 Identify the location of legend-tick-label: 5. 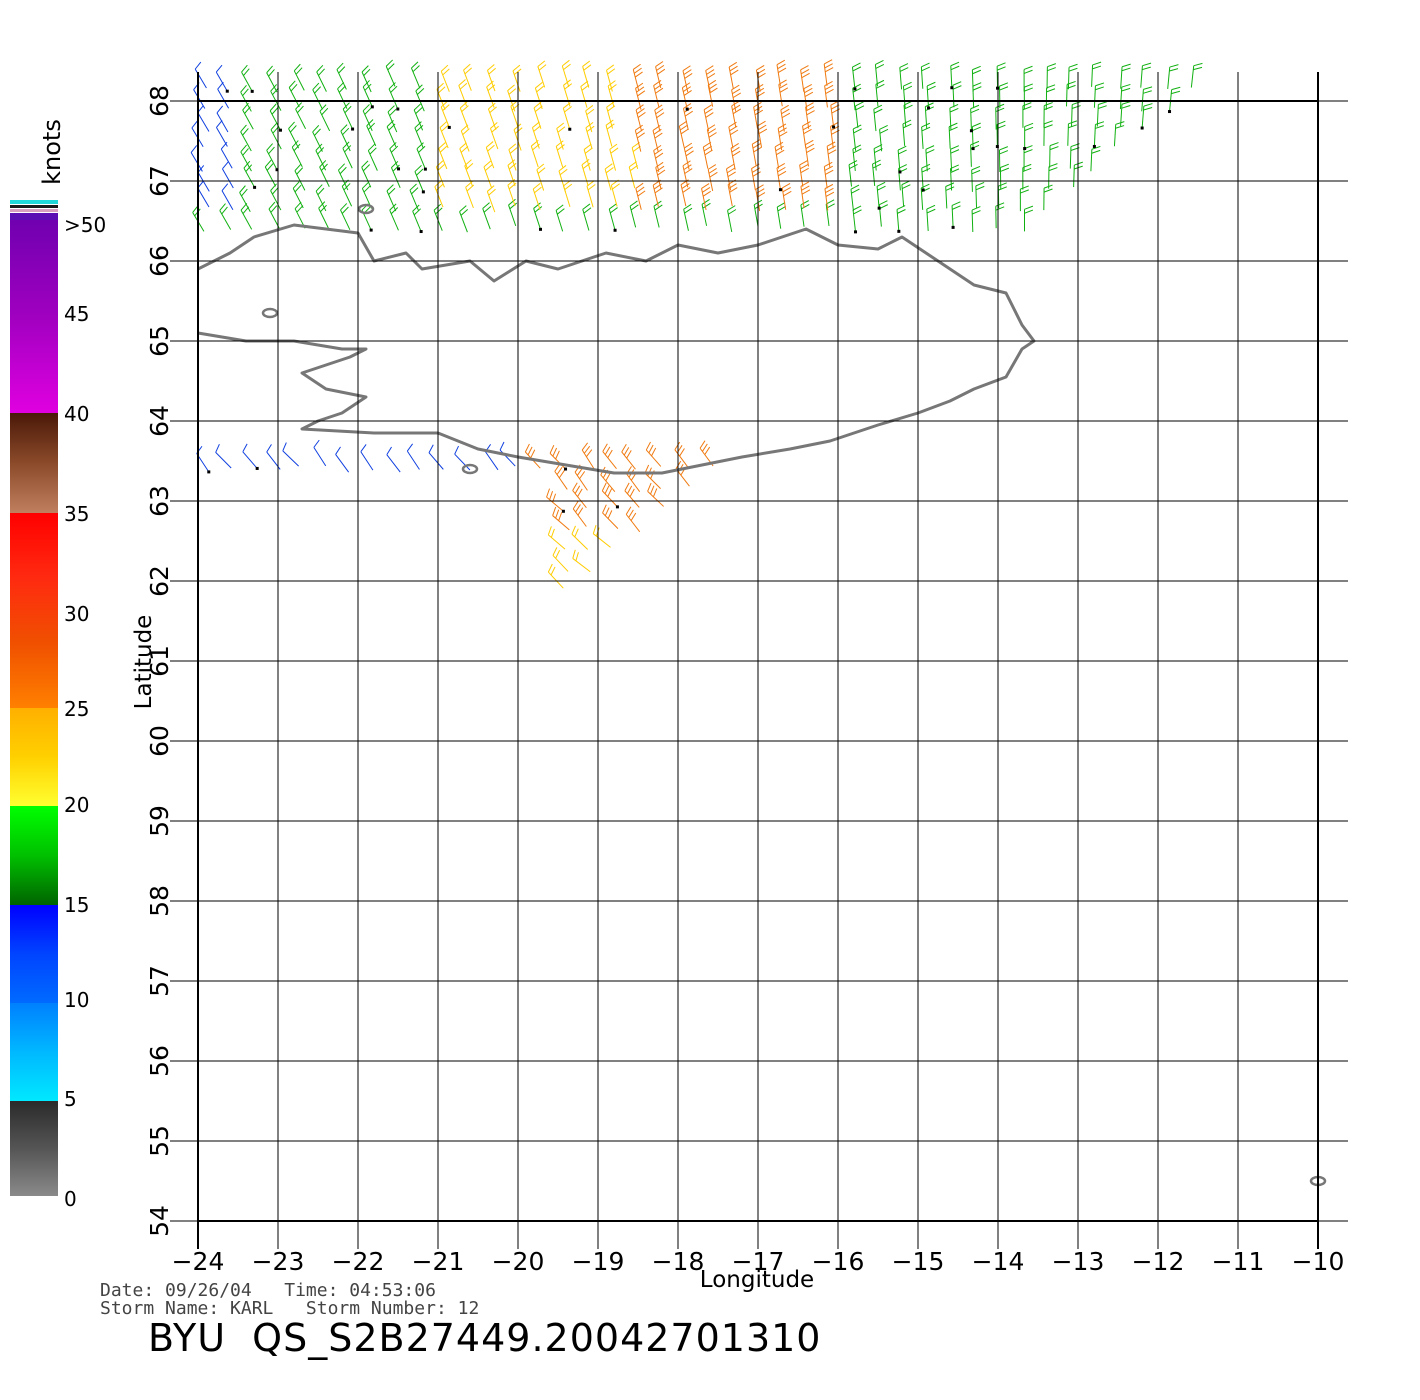
(70, 1099).